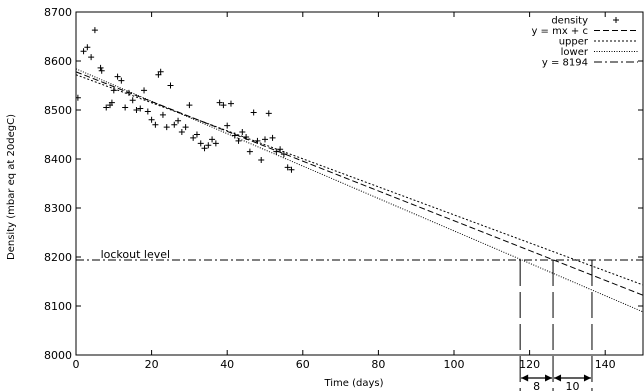  Describe the element at coordinates (569, 21) in the screenshot. I see `legend-label: density` at that location.